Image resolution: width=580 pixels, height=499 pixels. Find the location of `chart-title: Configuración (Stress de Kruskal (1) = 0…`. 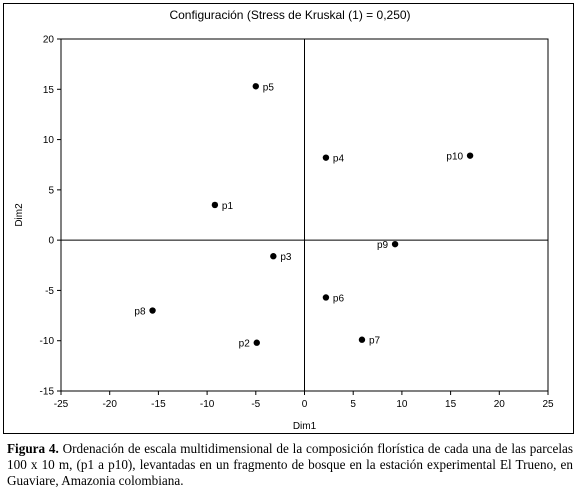

chart-title: Configuración (Stress de Kruskal (1) = 0… is located at coordinates (289, 15).